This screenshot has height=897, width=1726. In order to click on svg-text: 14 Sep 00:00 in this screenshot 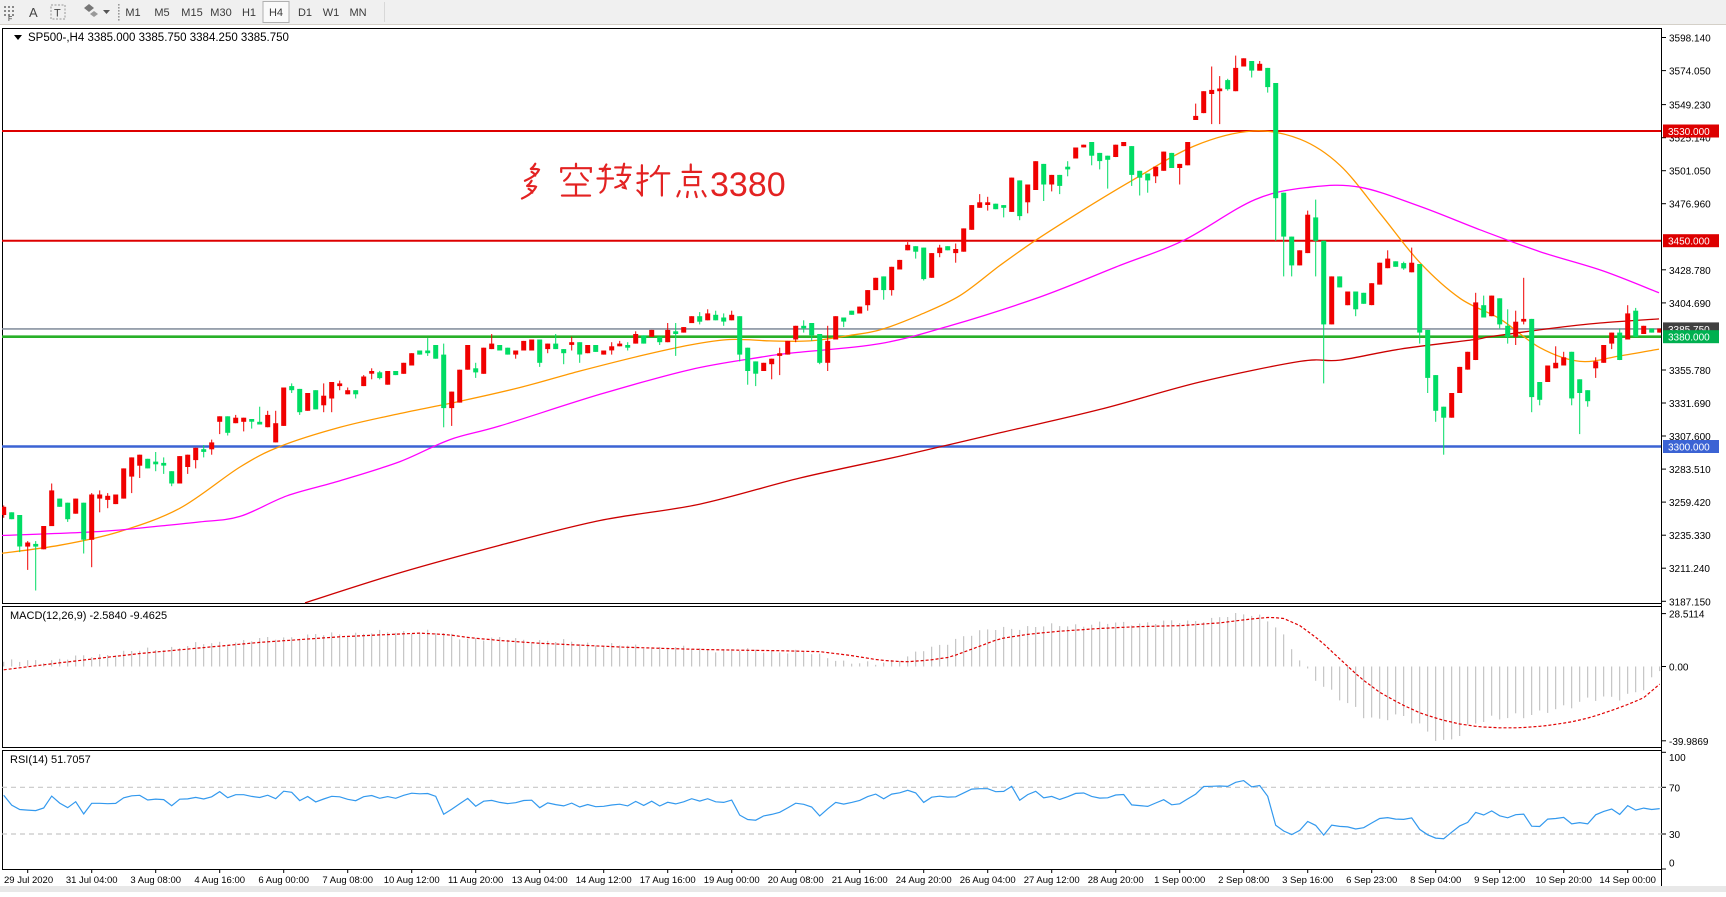, I will do `click(1627, 880)`.